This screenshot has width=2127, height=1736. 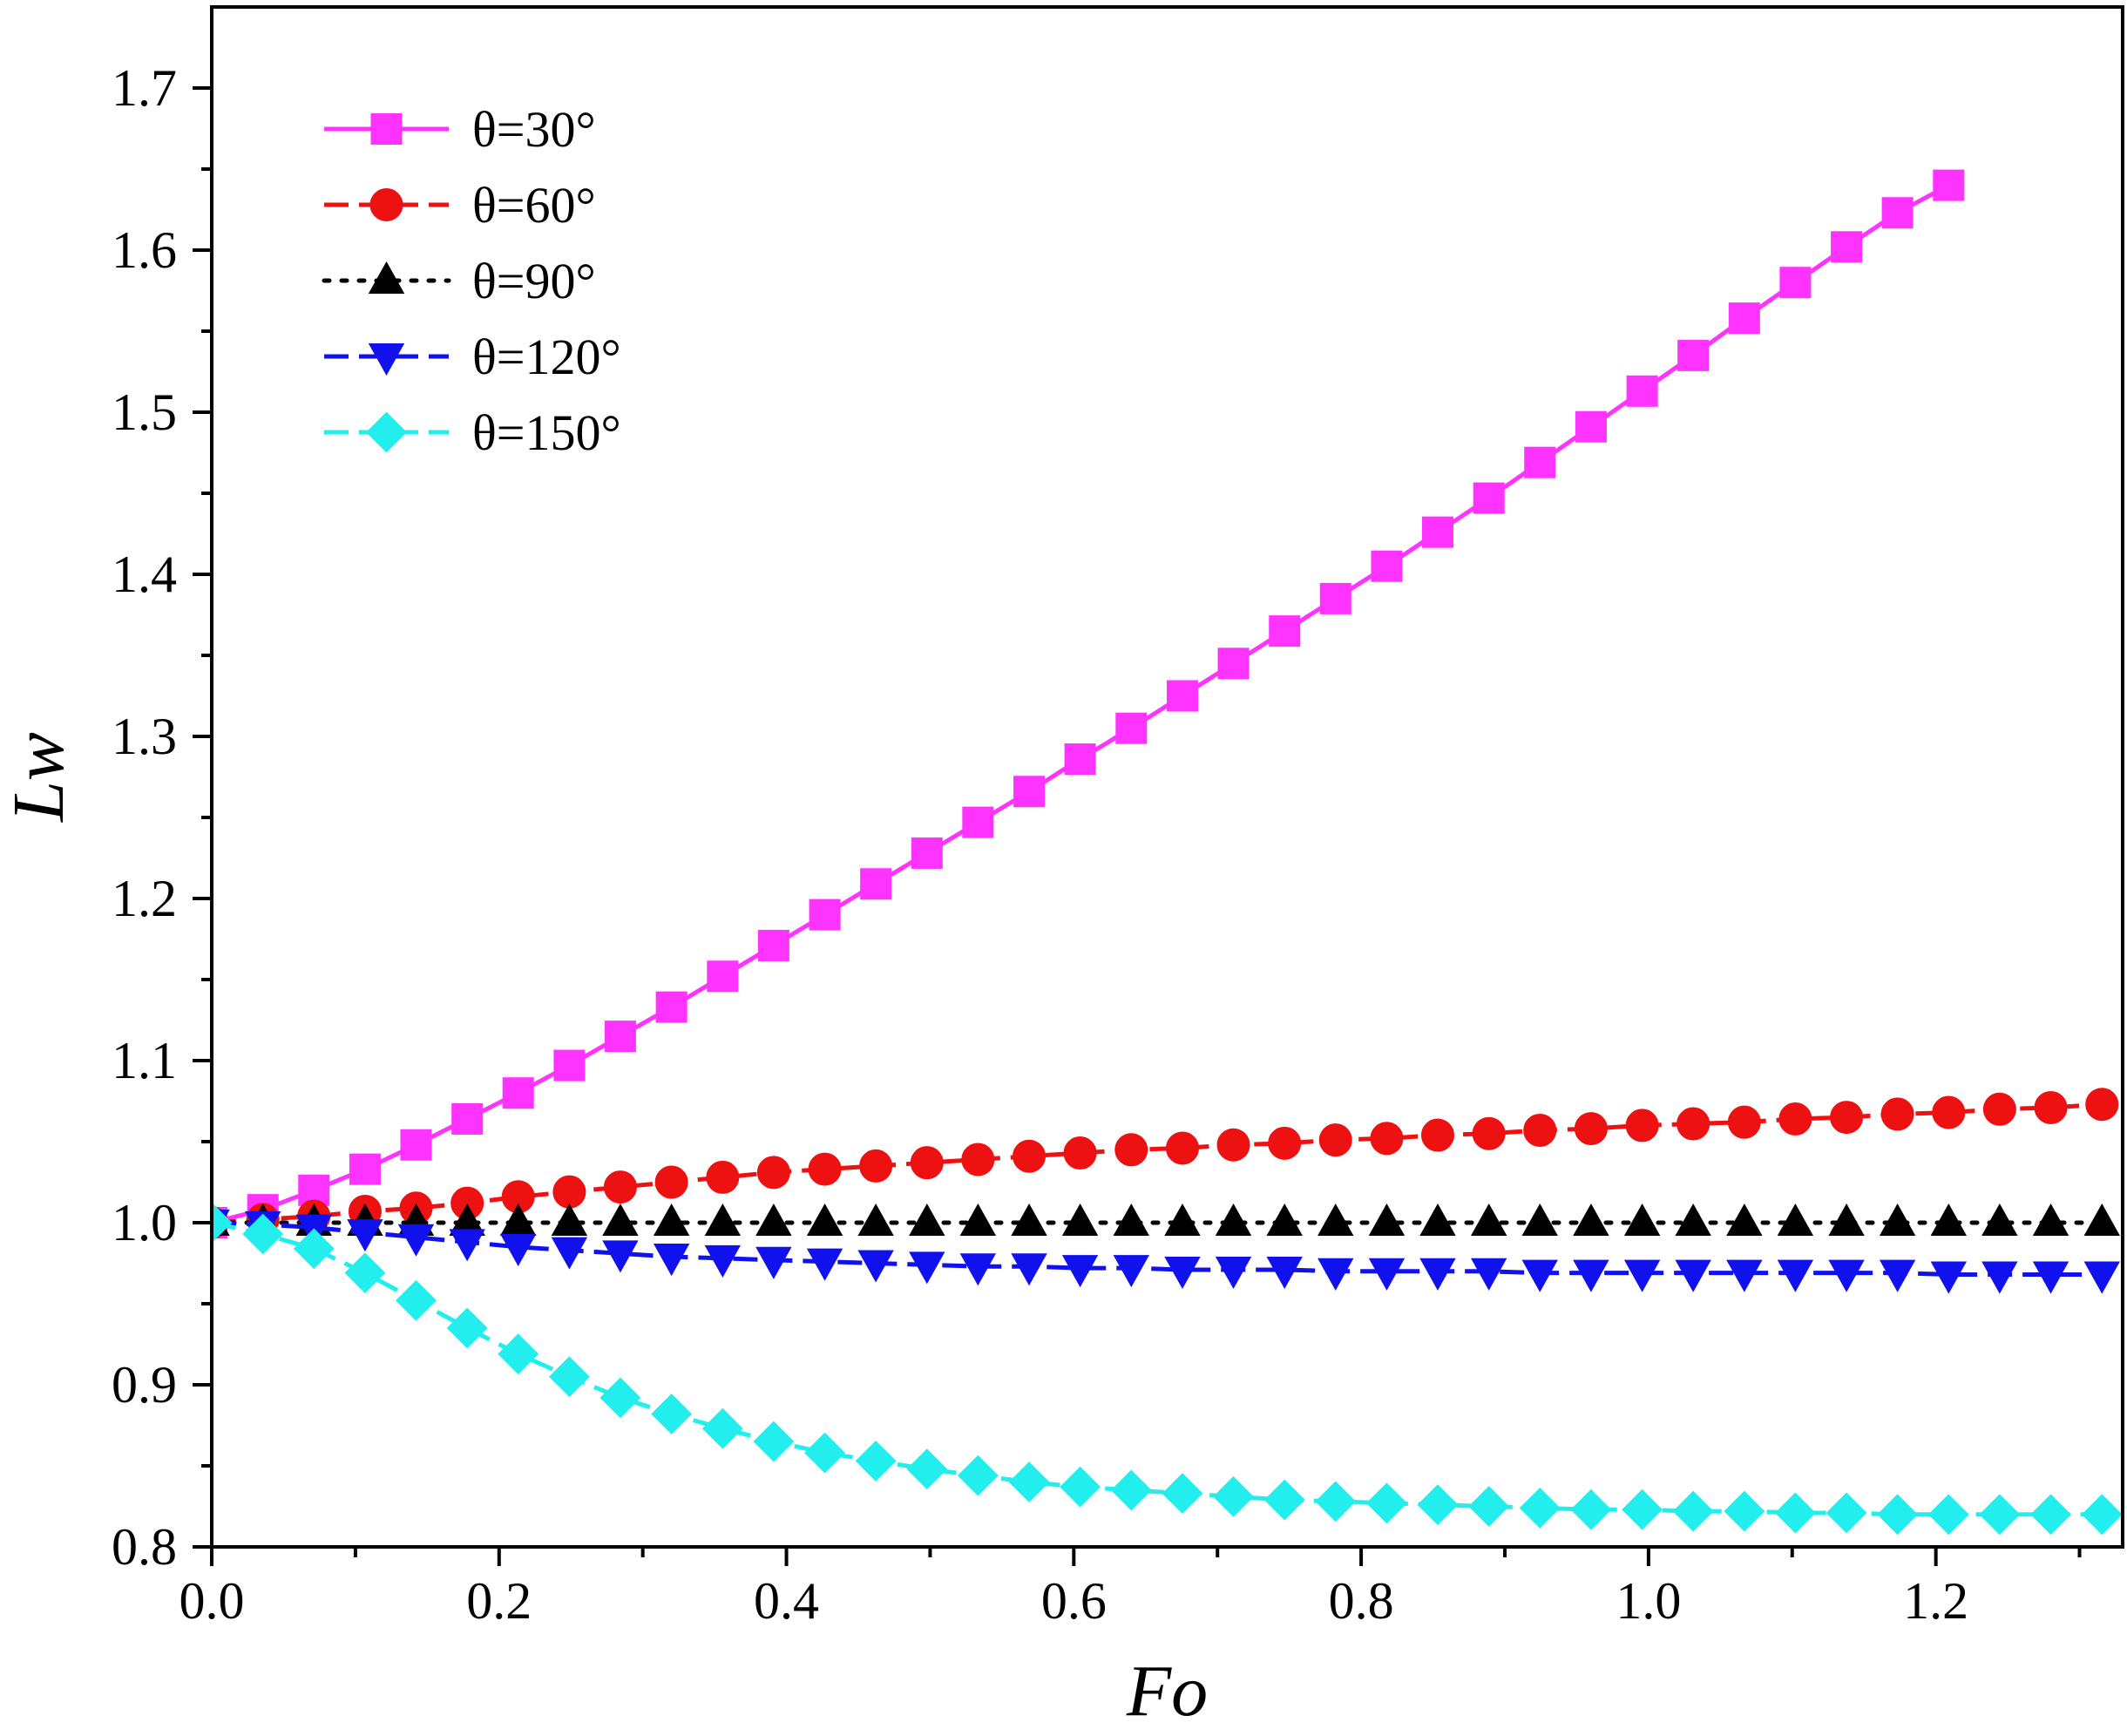 I want to click on y-tick-label: 1.2, so click(x=144, y=898).